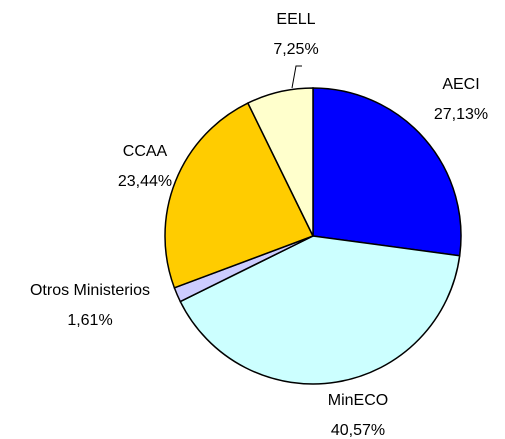 Image resolution: width=505 pixels, height=439 pixels. I want to click on slice-value-label: 1,61%, so click(89, 320).